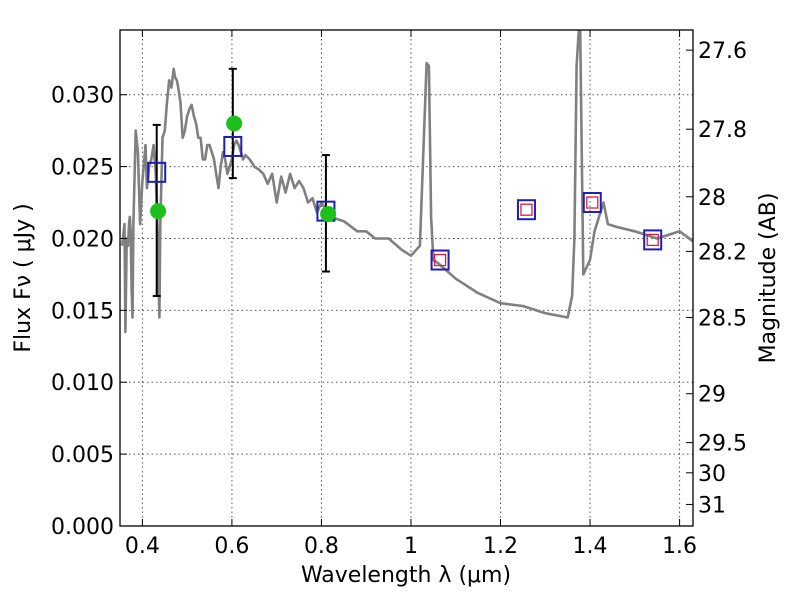 Image resolution: width=800 pixels, height=600 pixels. Describe the element at coordinates (82, 527) in the screenshot. I see `y-tick-label: 0.000` at that location.